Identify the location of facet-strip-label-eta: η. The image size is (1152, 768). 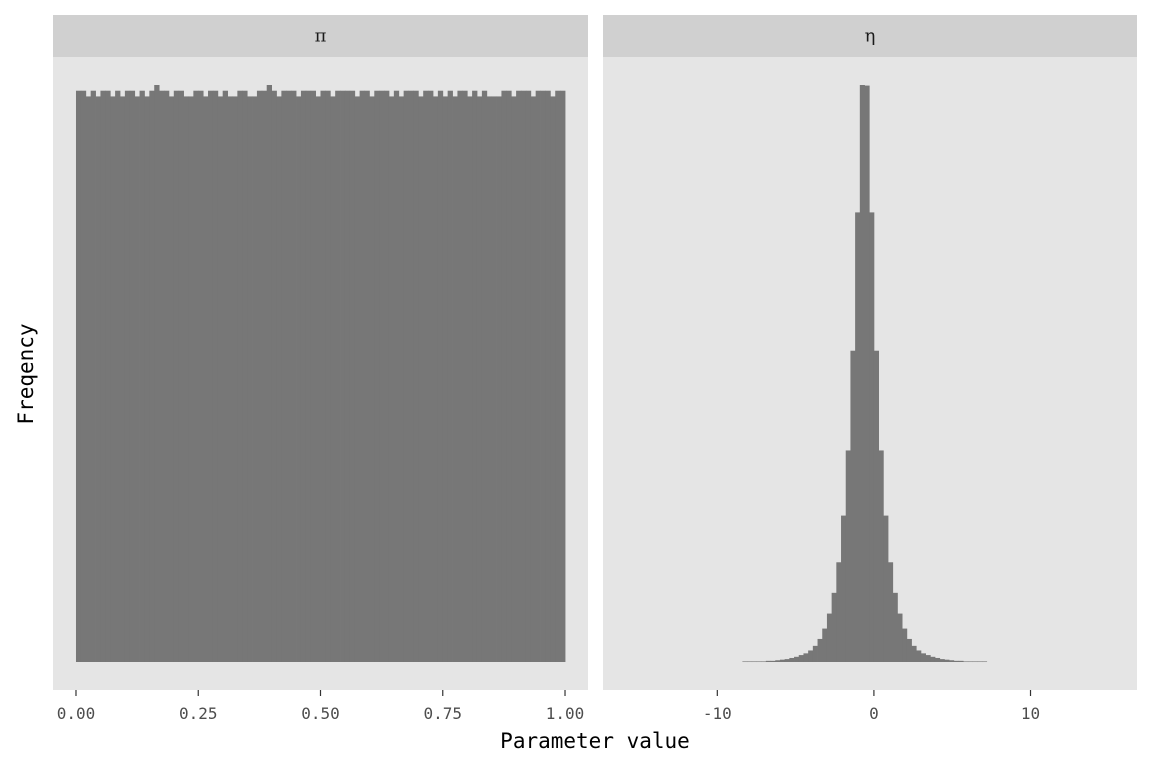
(870, 36).